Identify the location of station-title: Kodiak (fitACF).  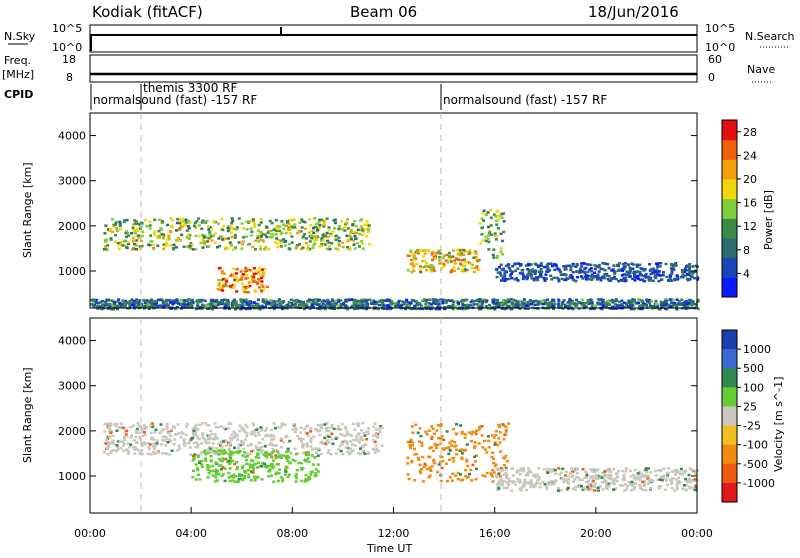
(147, 12).